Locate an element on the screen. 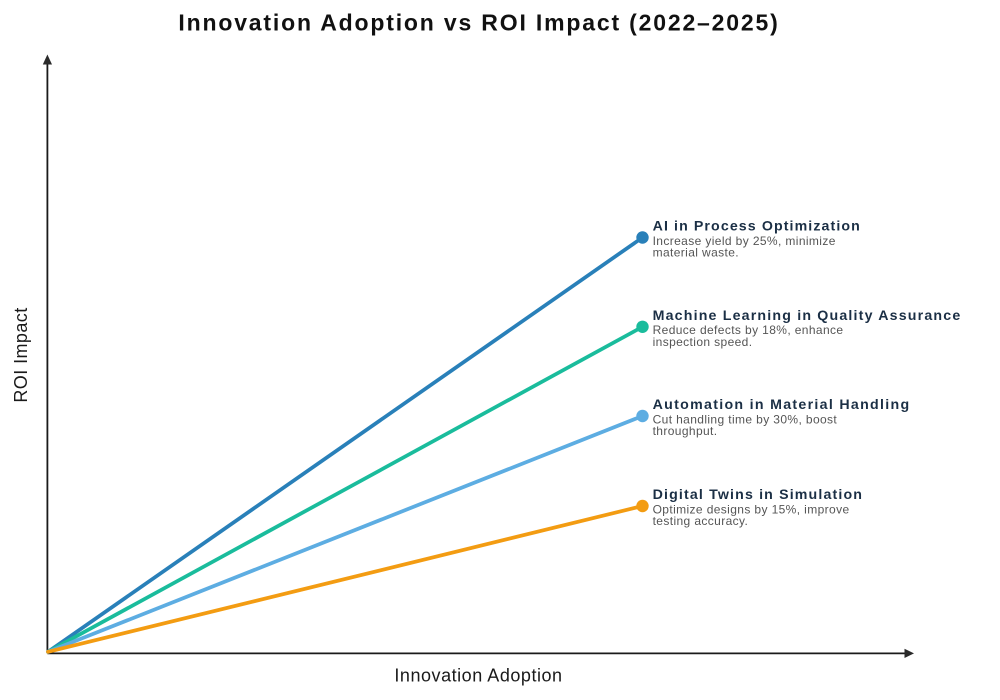  svg-text:Cut handling time by 30%, boos: Cut handling time by 30%, boost is located at coordinates (745, 419).